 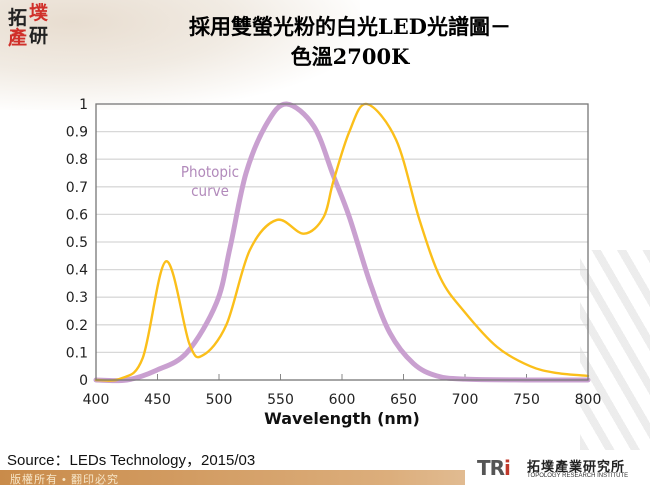 What do you see at coordinates (615, 350) in the screenshot?
I see `watermark` at bounding box center [615, 350].